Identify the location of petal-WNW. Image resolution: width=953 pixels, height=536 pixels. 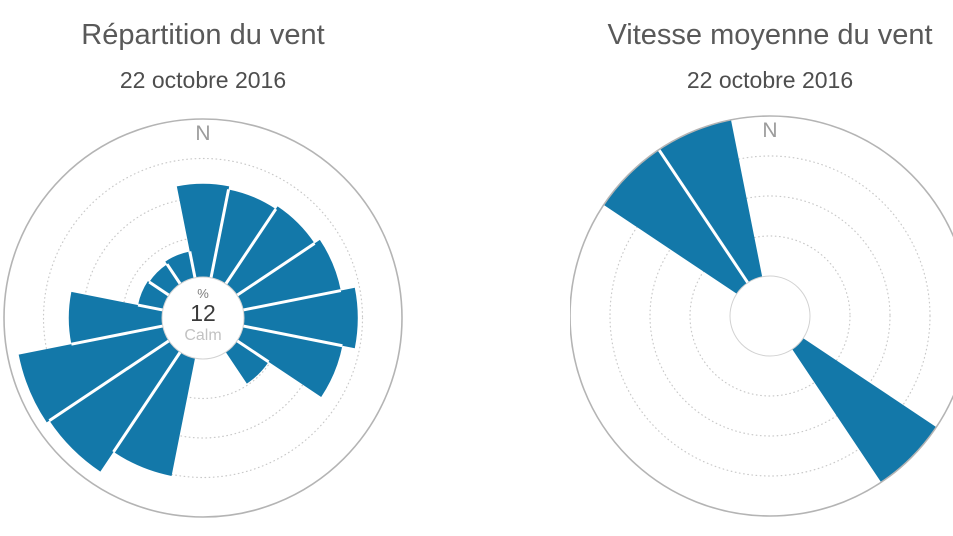
(153, 296).